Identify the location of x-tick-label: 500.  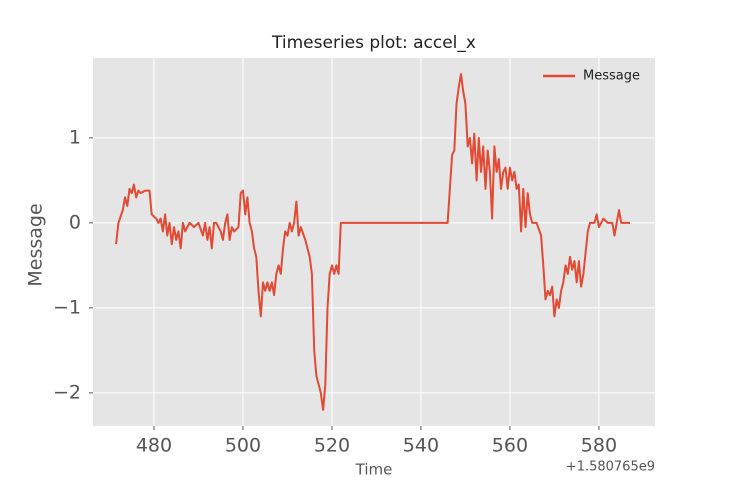
(243, 446).